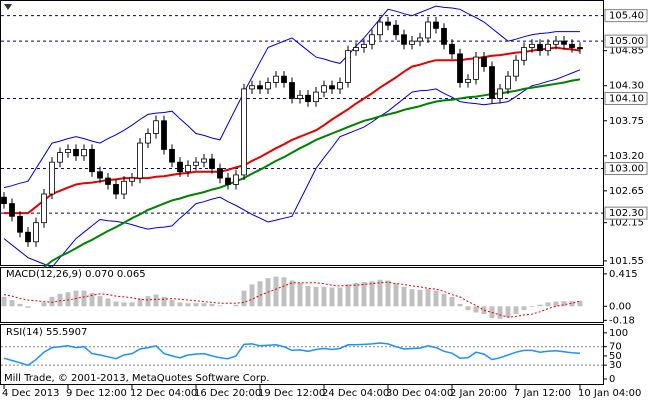 The height and width of the screenshot is (400, 650). I want to click on y-tick-label: 103.75, so click(626, 121).